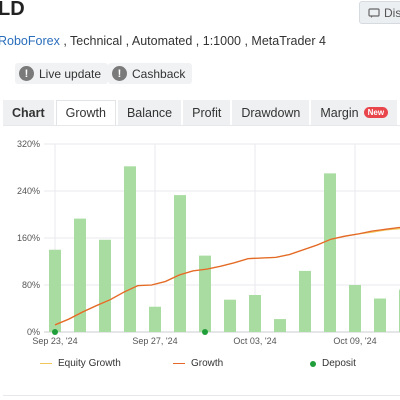  What do you see at coordinates (207, 363) in the screenshot?
I see `legend-label: Growth` at bounding box center [207, 363].